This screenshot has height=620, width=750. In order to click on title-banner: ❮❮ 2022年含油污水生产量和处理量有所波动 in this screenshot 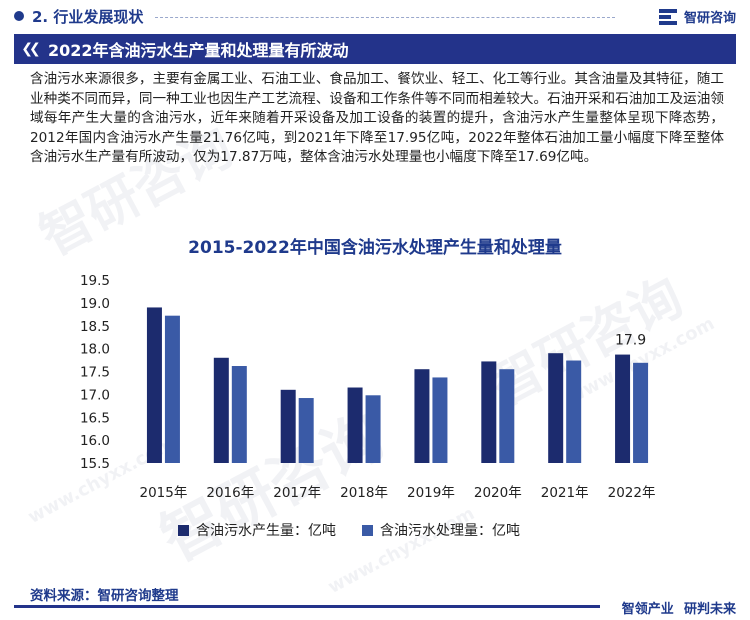, I will do `click(375, 49)`.